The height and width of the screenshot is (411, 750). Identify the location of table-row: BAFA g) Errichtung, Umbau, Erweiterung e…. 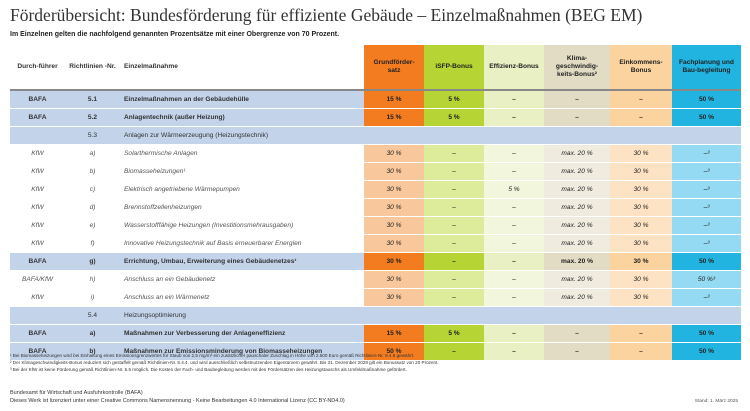
(375, 261).